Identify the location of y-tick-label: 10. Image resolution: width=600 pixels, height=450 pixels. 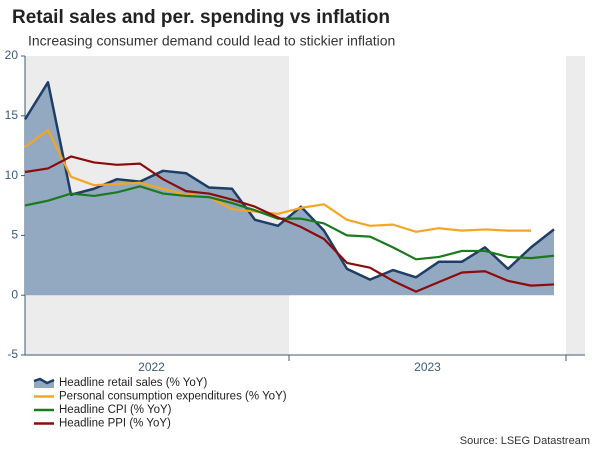
(12, 175).